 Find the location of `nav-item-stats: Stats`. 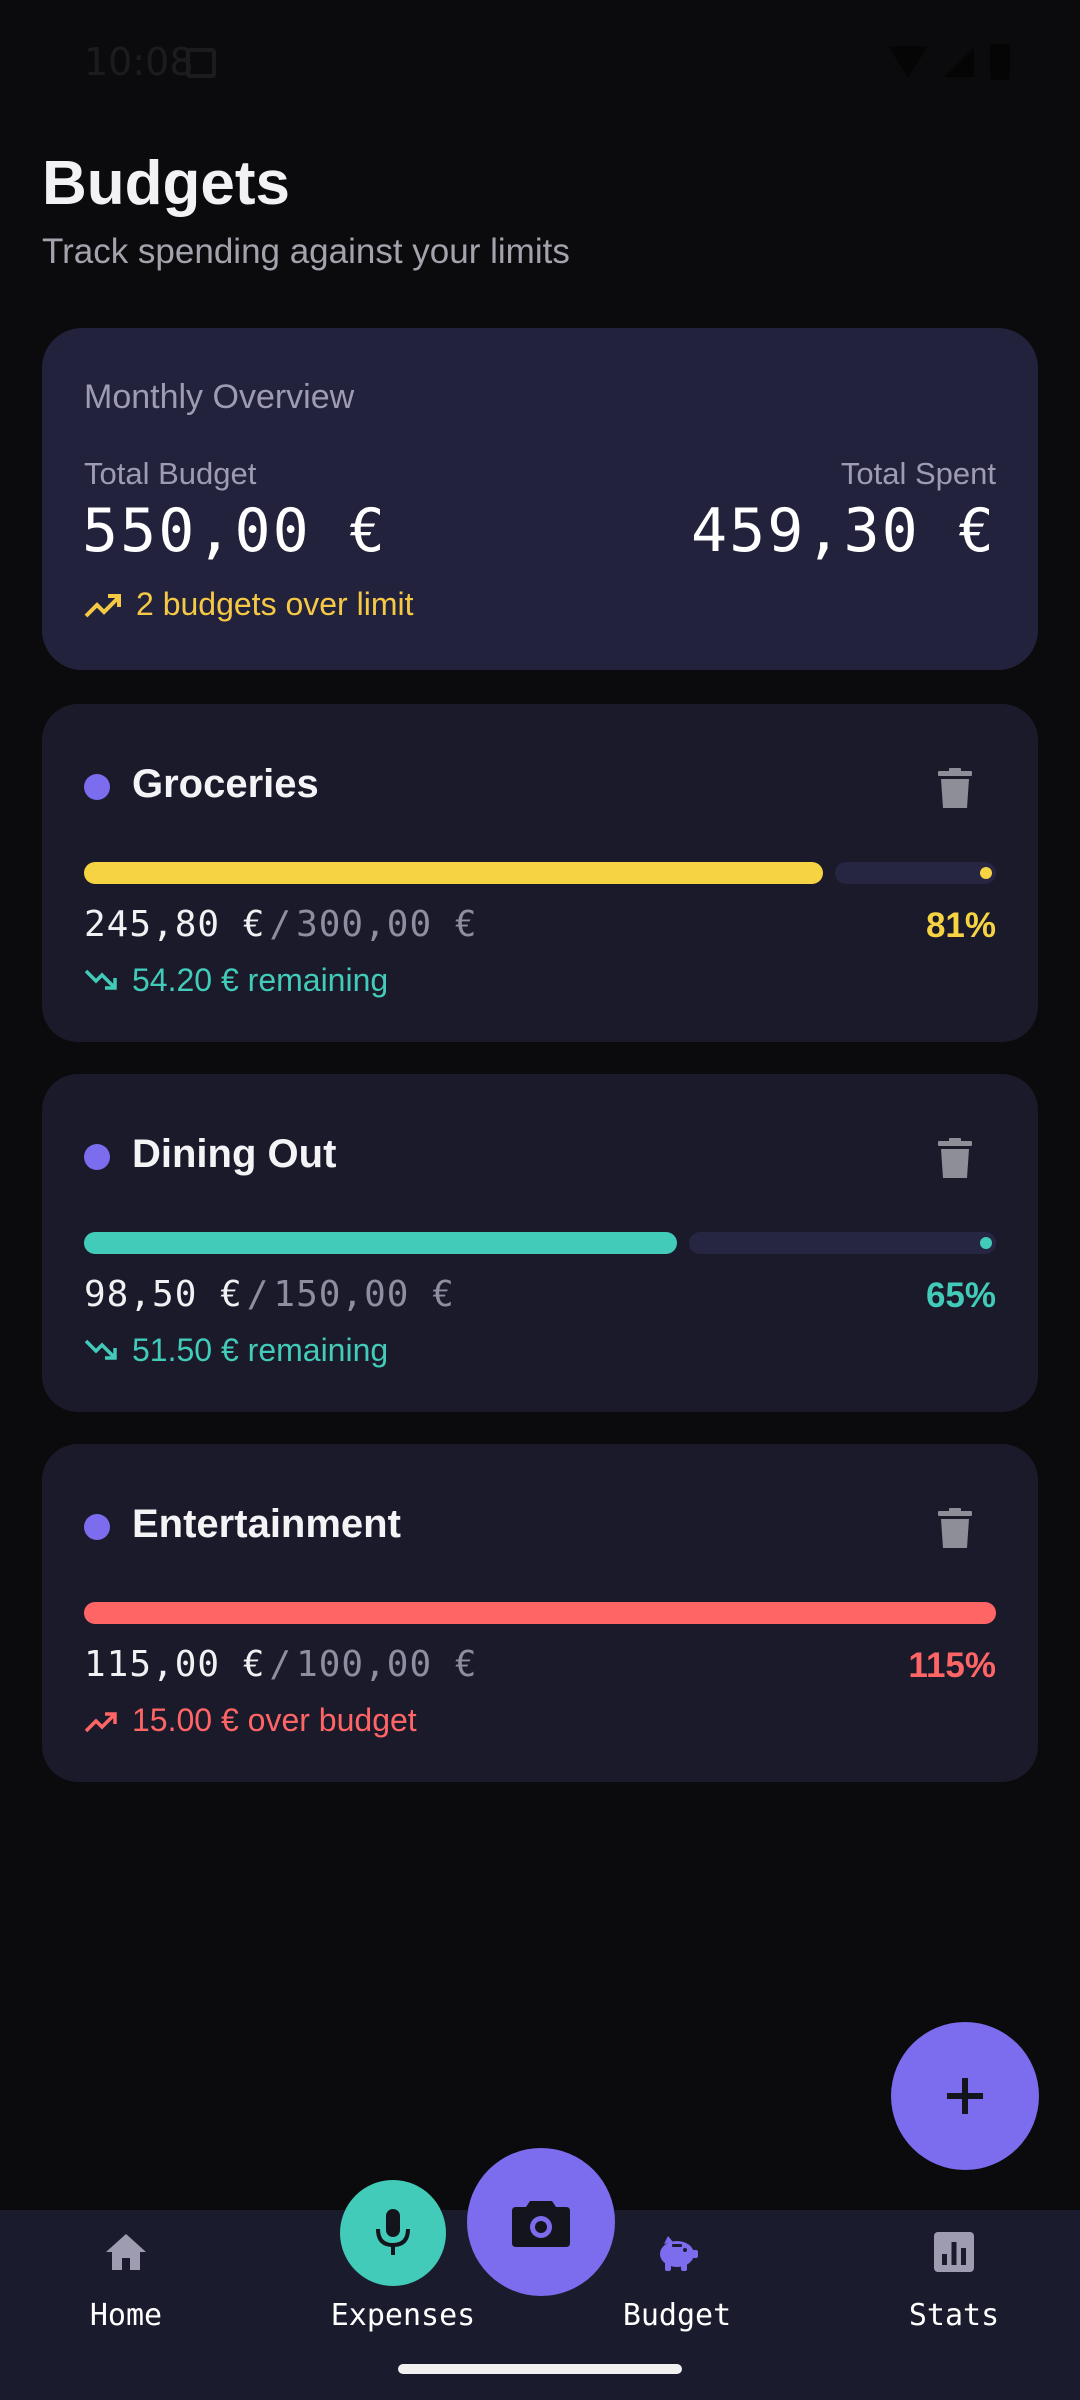

nav-item-stats: Stats is located at coordinates (954, 2285).